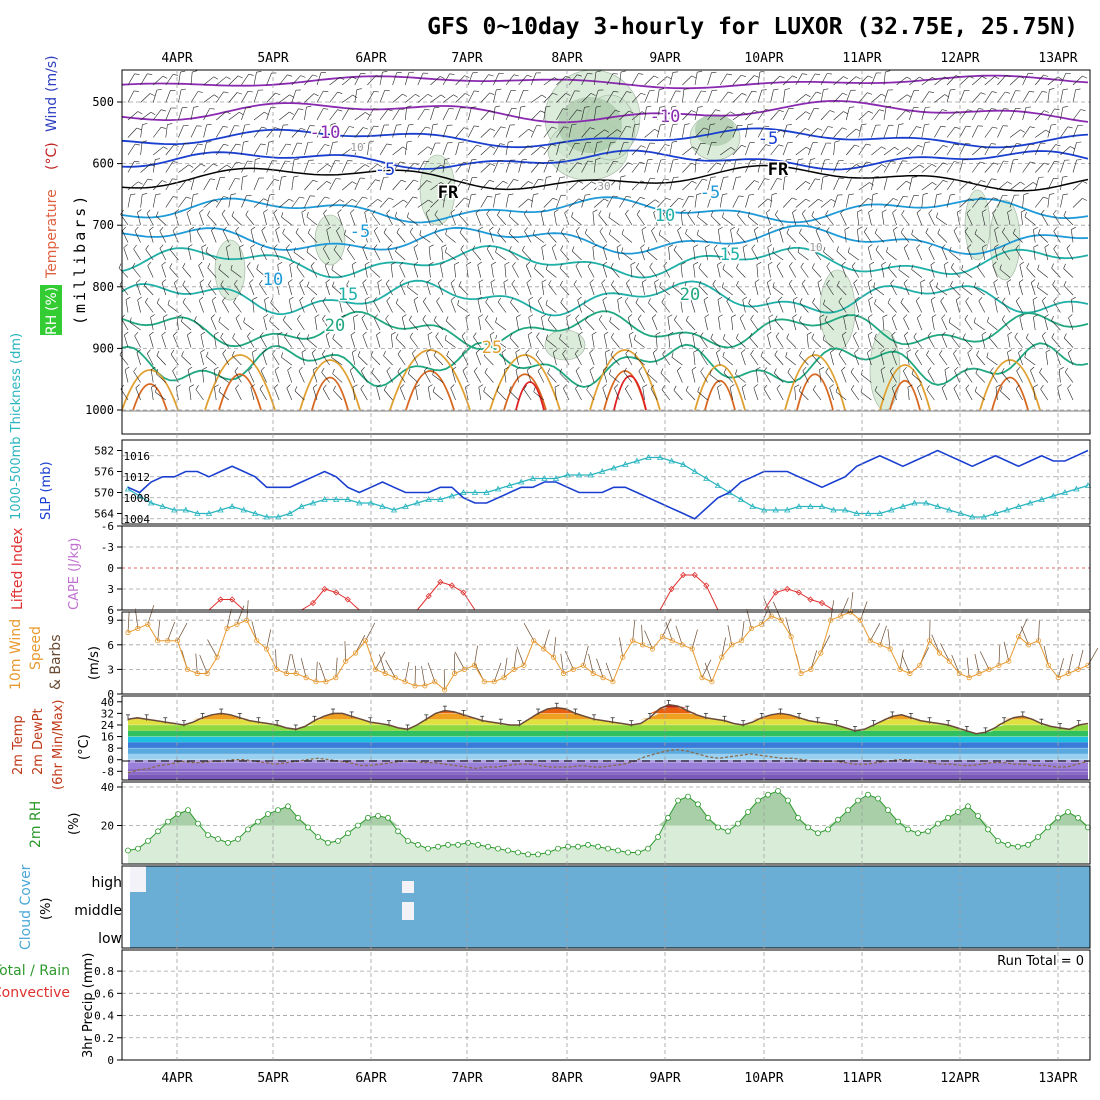  Describe the element at coordinates (555, 647) in the screenshot. I see `wind10m-barb` at that location.